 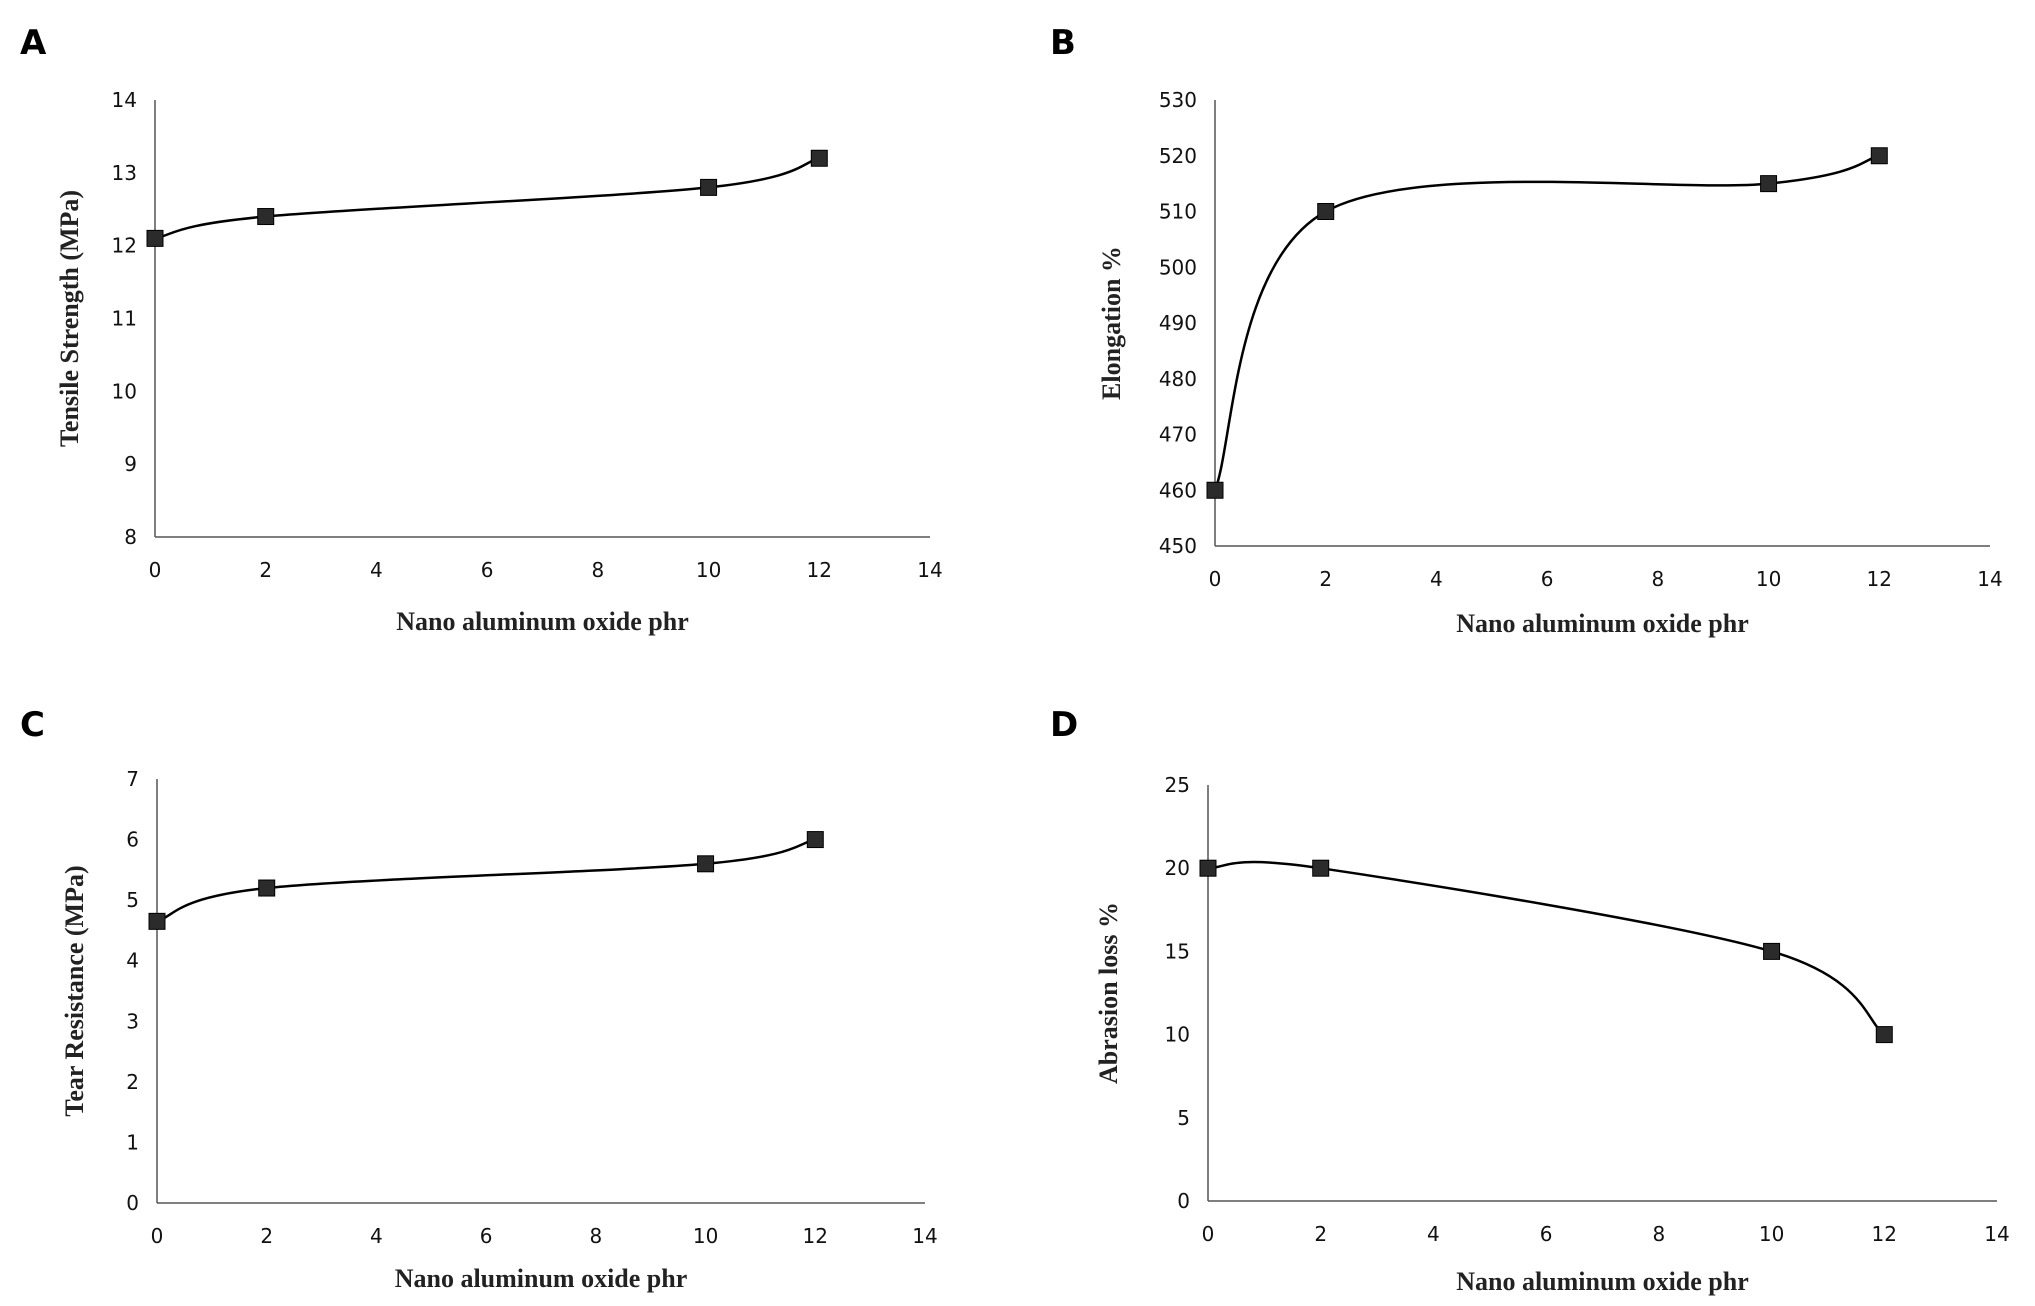 What do you see at coordinates (132, 961) in the screenshot?
I see `y-tick-label: 4` at bounding box center [132, 961].